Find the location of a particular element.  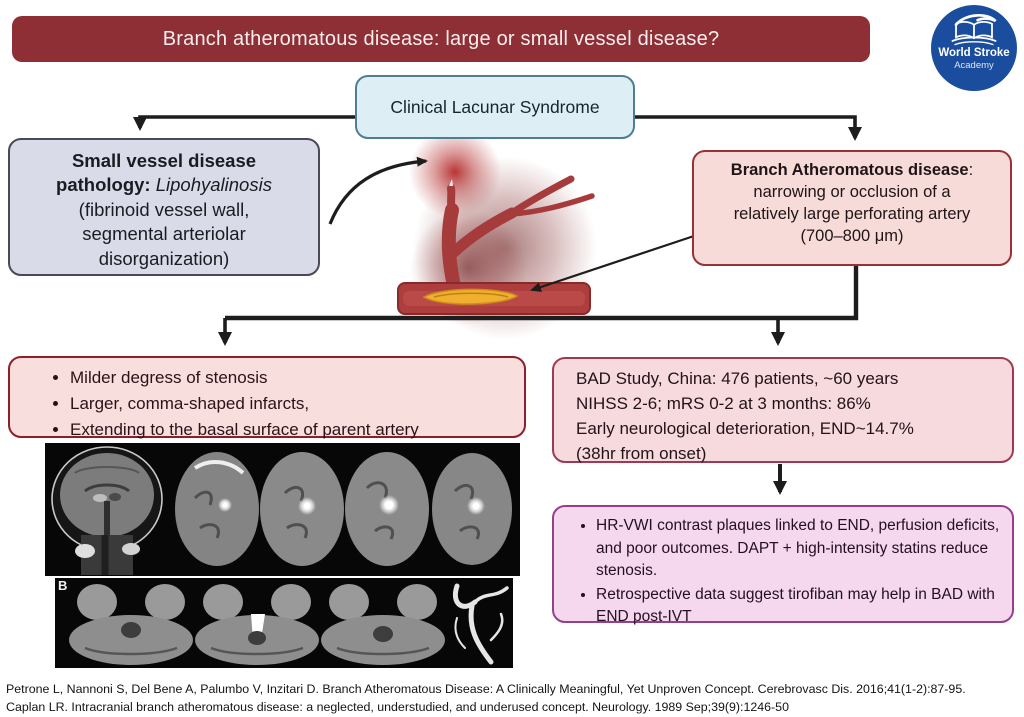

clinical-lacunar-syndrome-box: Clinical Lacunar Syndrome is located at coordinates (495, 107).